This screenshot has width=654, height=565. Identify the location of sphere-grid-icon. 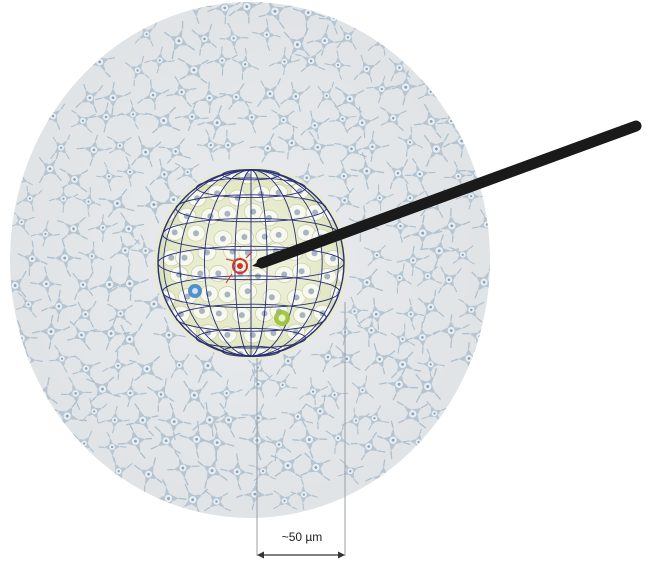
(251, 263).